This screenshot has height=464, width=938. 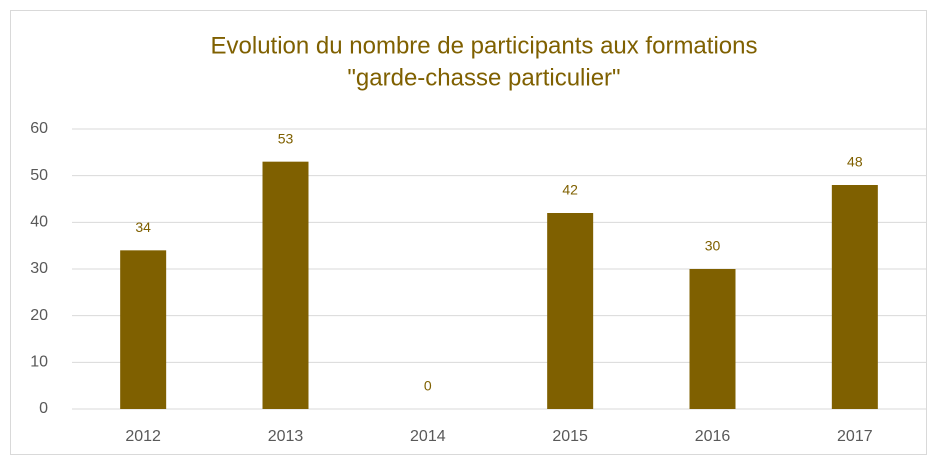 What do you see at coordinates (286, 138) in the screenshot?
I see `data-label: 53` at bounding box center [286, 138].